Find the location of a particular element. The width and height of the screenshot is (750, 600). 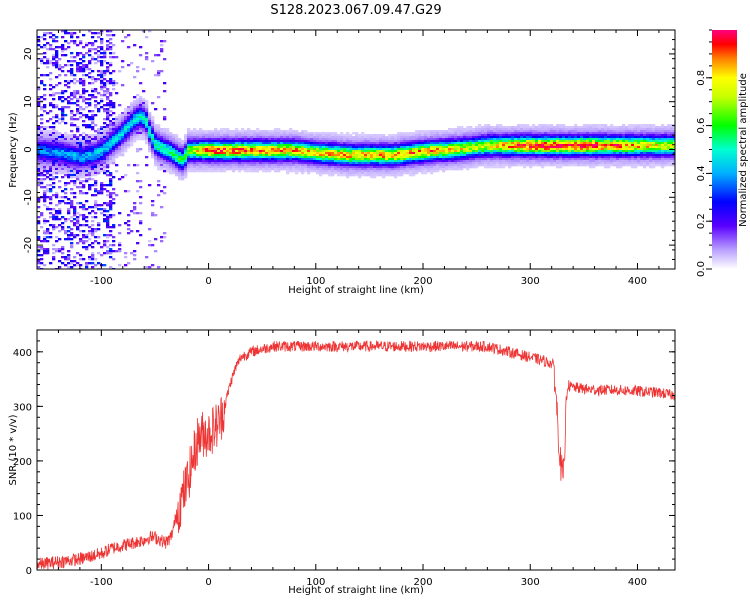

colorbar-tick-label: 0.2 is located at coordinates (701, 221).